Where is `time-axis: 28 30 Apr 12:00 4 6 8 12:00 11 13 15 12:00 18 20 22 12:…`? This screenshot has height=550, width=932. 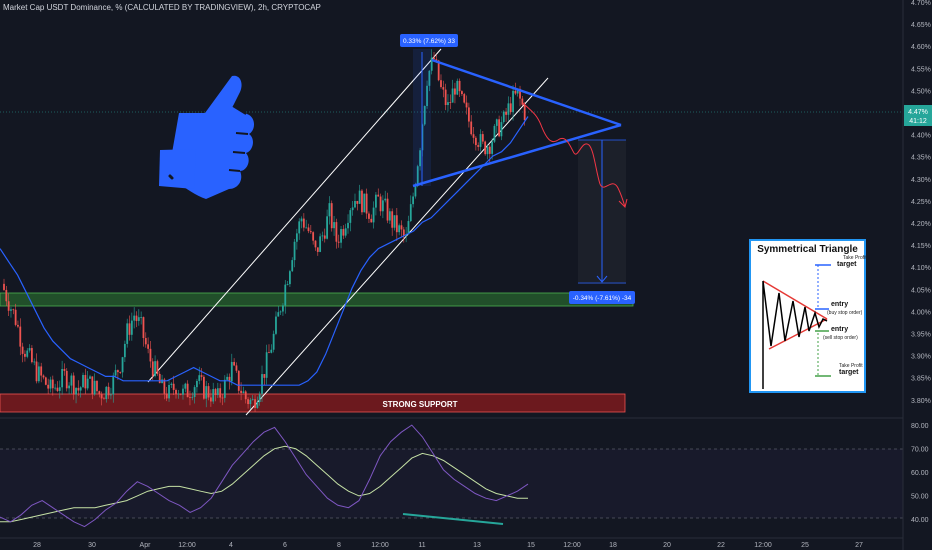 time-axis: 28 30 Apr 12:00 4 6 8 12:00 11 13 15 12:00 18 20 22 12:… is located at coordinates (448, 545).